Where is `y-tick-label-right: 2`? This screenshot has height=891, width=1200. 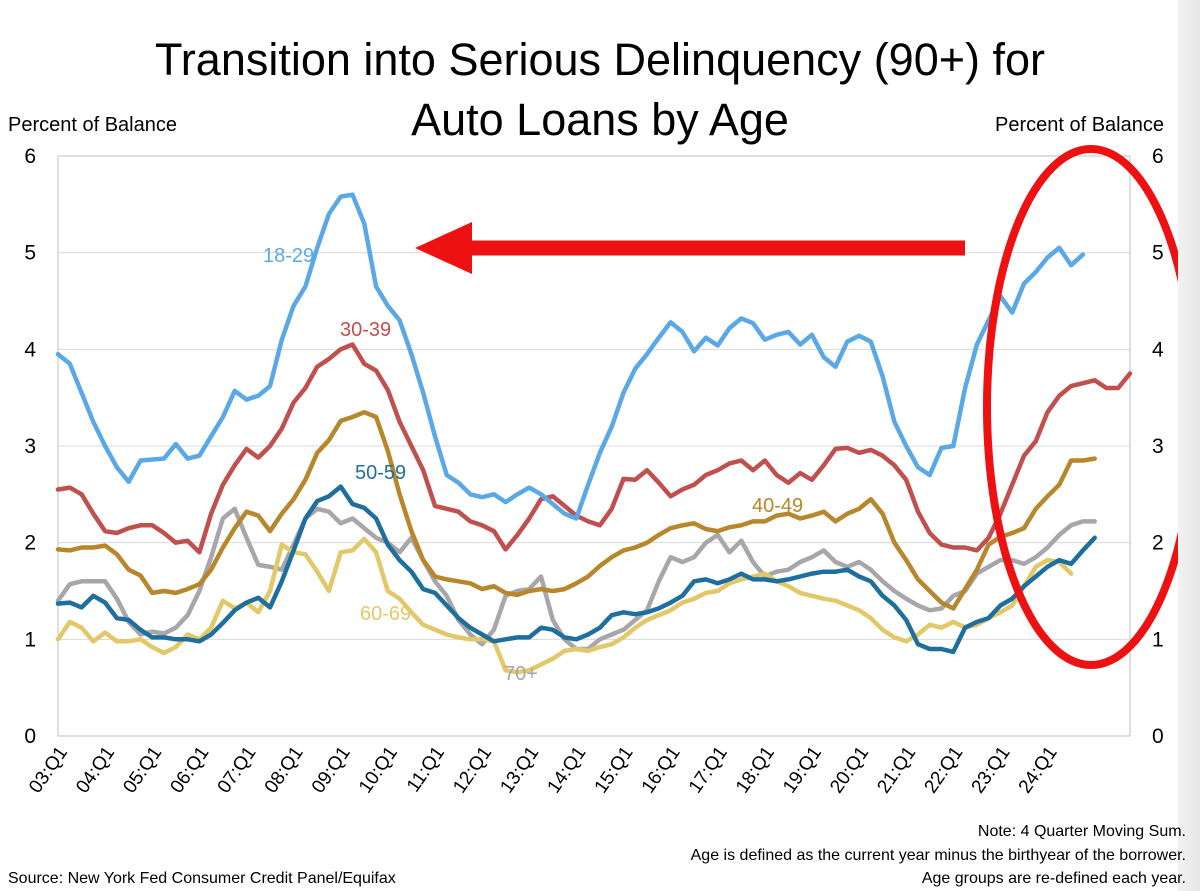
y-tick-label-right: 2 is located at coordinates (1158, 543).